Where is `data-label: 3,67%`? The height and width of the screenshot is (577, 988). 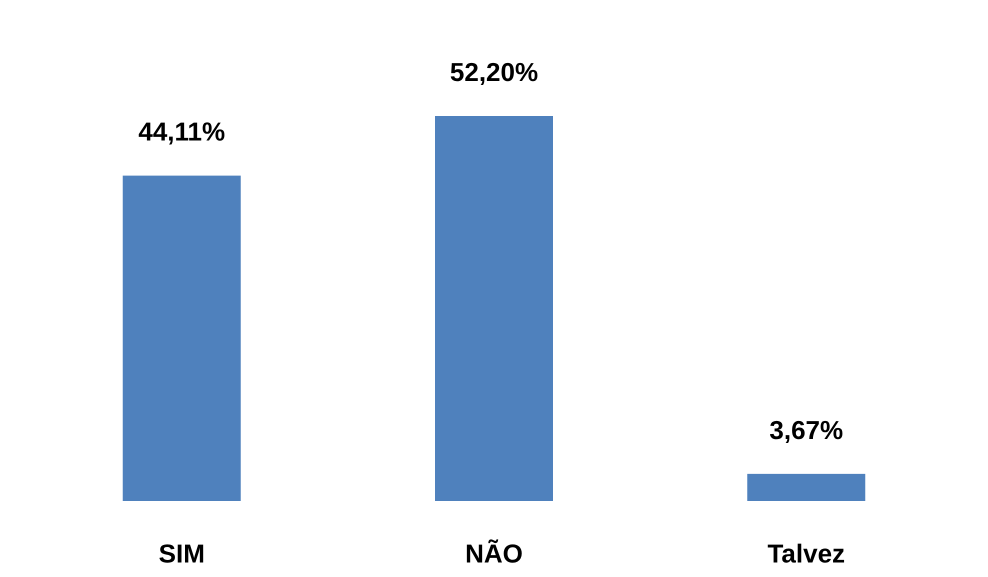
data-label: 3,67% is located at coordinates (806, 429).